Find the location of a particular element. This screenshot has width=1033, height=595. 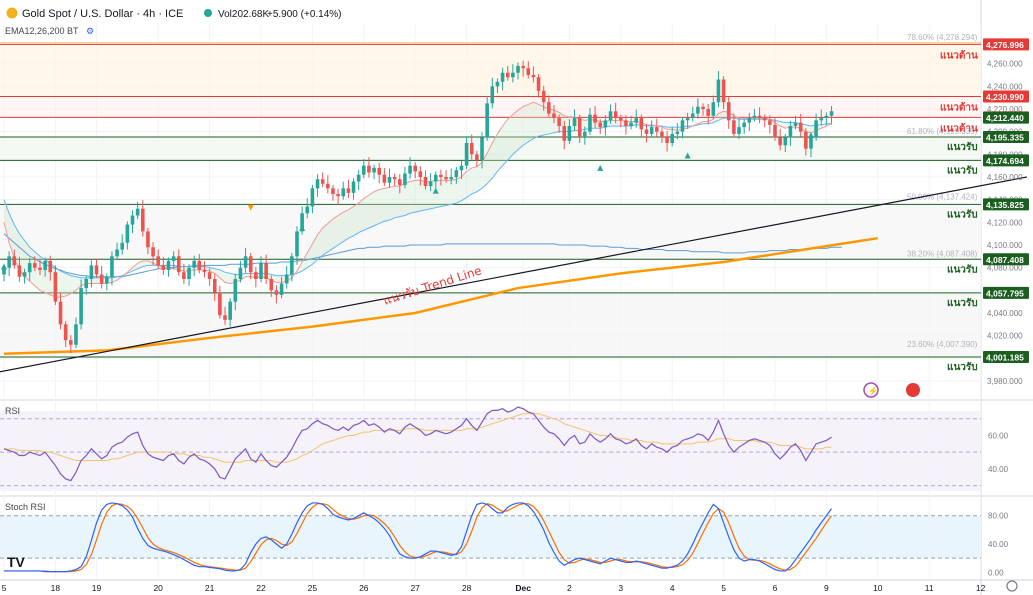

gold-symbol-icon is located at coordinates (12, 13).